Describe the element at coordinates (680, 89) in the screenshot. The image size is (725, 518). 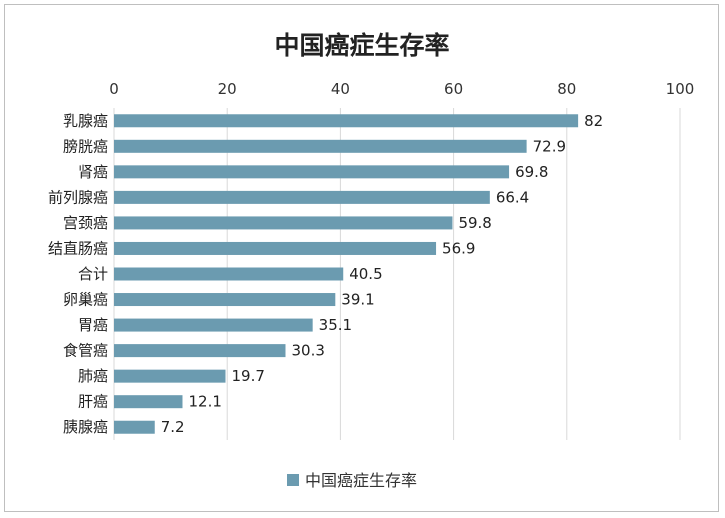
I see `x-tick-label: 100` at that location.